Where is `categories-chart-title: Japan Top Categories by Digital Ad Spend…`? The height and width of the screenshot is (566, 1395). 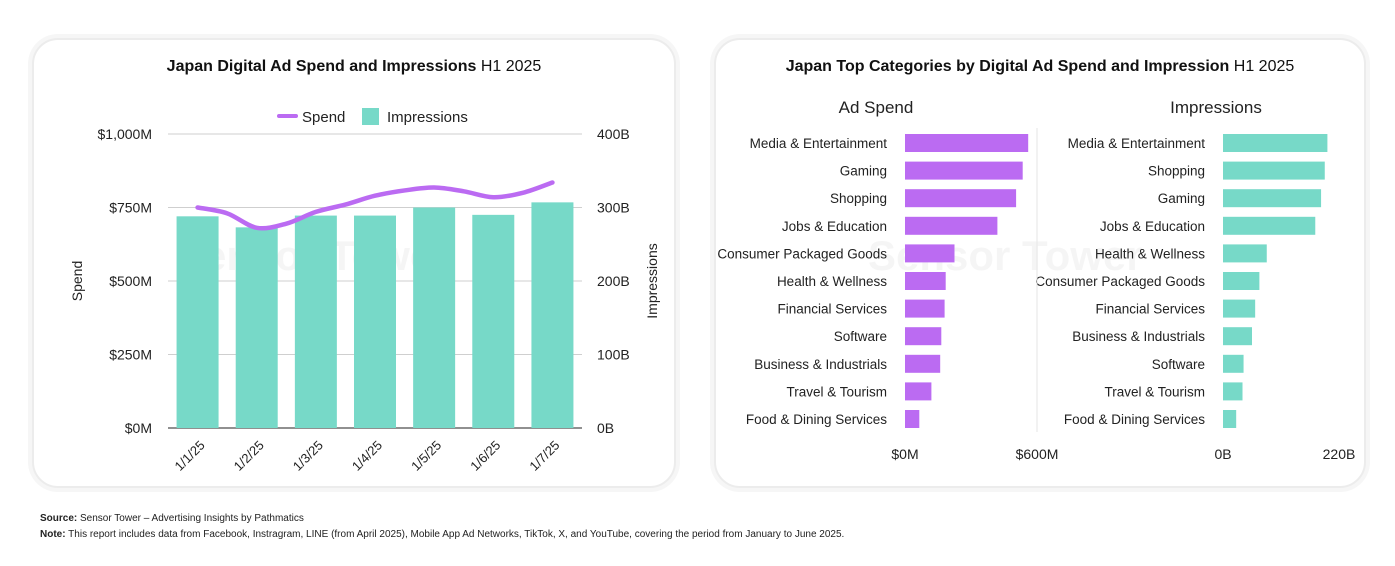 categories-chart-title: Japan Top Categories by Digital Ad Spend… is located at coordinates (1040, 66).